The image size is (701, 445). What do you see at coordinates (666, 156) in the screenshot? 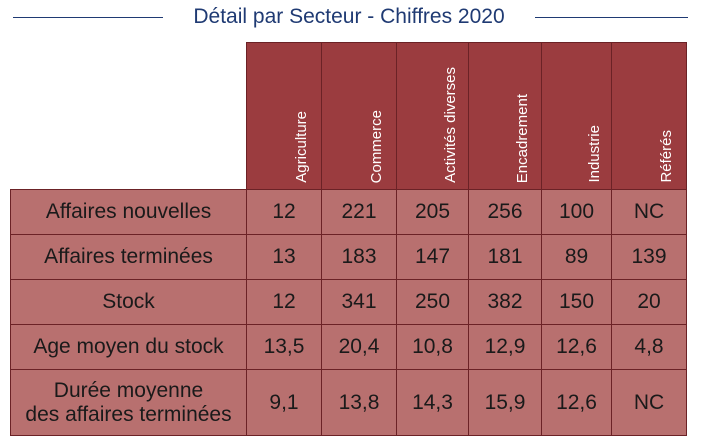
I see `column-header-label: Référés` at bounding box center [666, 156].